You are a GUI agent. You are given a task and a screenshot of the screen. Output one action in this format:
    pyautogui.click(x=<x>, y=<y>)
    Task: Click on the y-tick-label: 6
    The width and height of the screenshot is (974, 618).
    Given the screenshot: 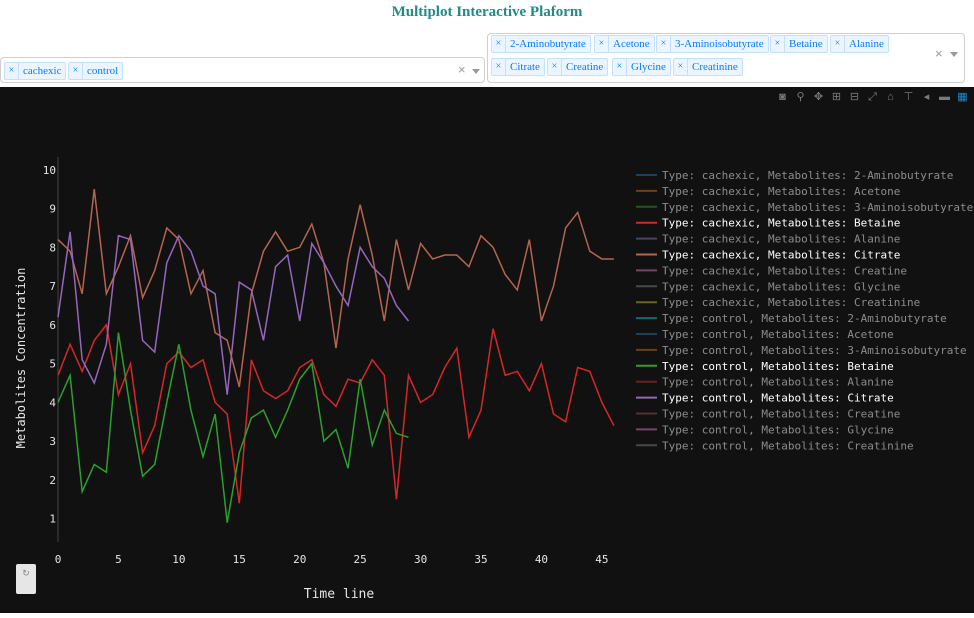 What is the action you would take?
    pyautogui.click(x=52, y=325)
    